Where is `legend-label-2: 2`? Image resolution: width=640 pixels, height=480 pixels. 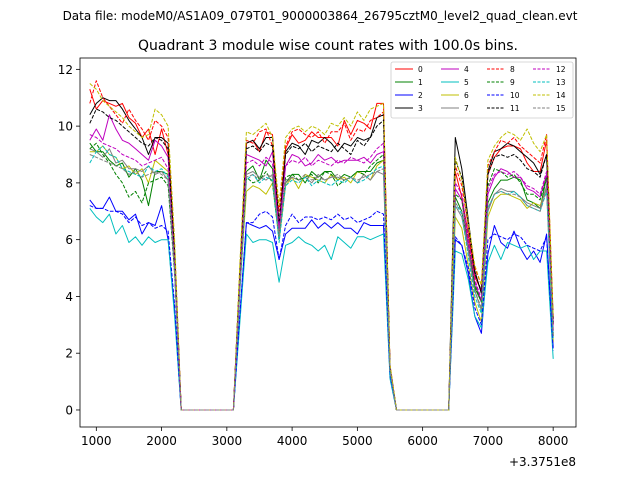 legend-label-2: 2 is located at coordinates (420, 95).